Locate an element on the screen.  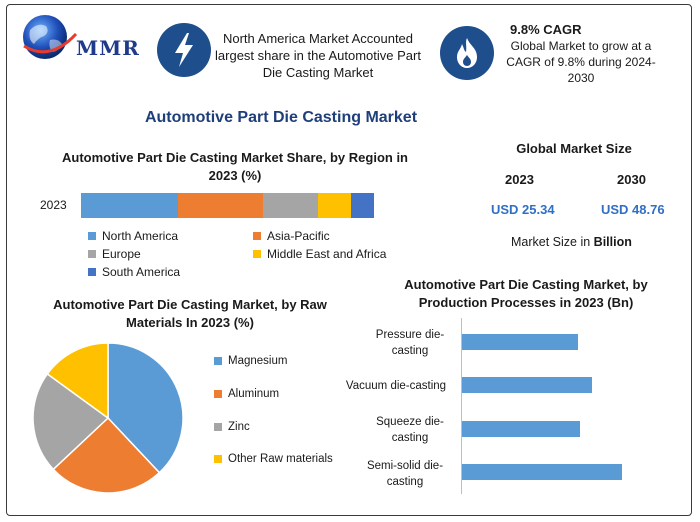
bar-vacuum-die-casting is located at coordinates (527, 385).